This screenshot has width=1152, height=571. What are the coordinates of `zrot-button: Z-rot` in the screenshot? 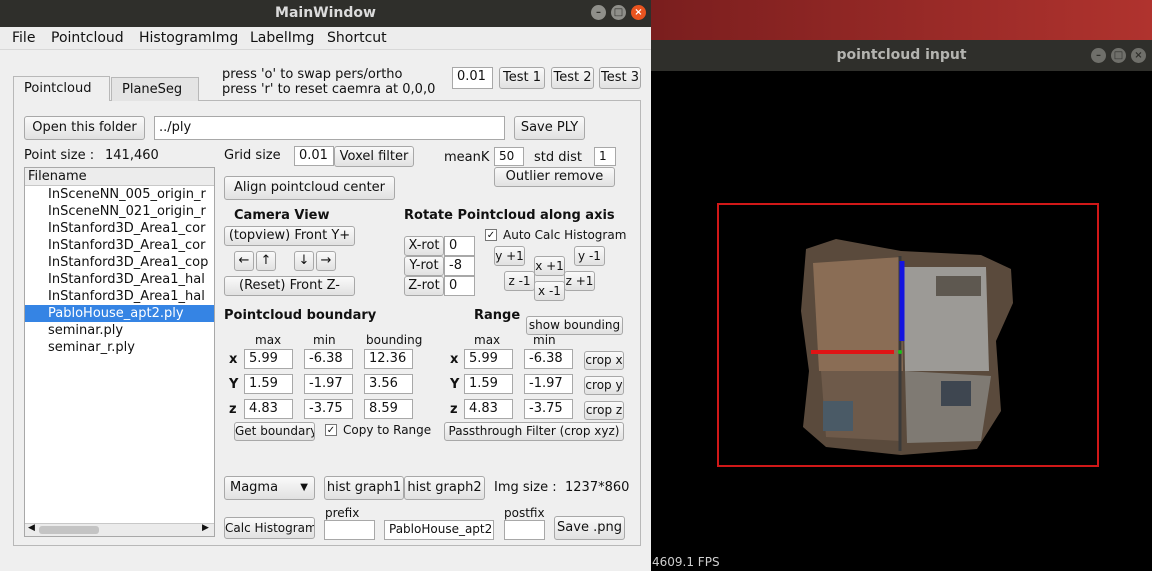 It's located at (424, 286).